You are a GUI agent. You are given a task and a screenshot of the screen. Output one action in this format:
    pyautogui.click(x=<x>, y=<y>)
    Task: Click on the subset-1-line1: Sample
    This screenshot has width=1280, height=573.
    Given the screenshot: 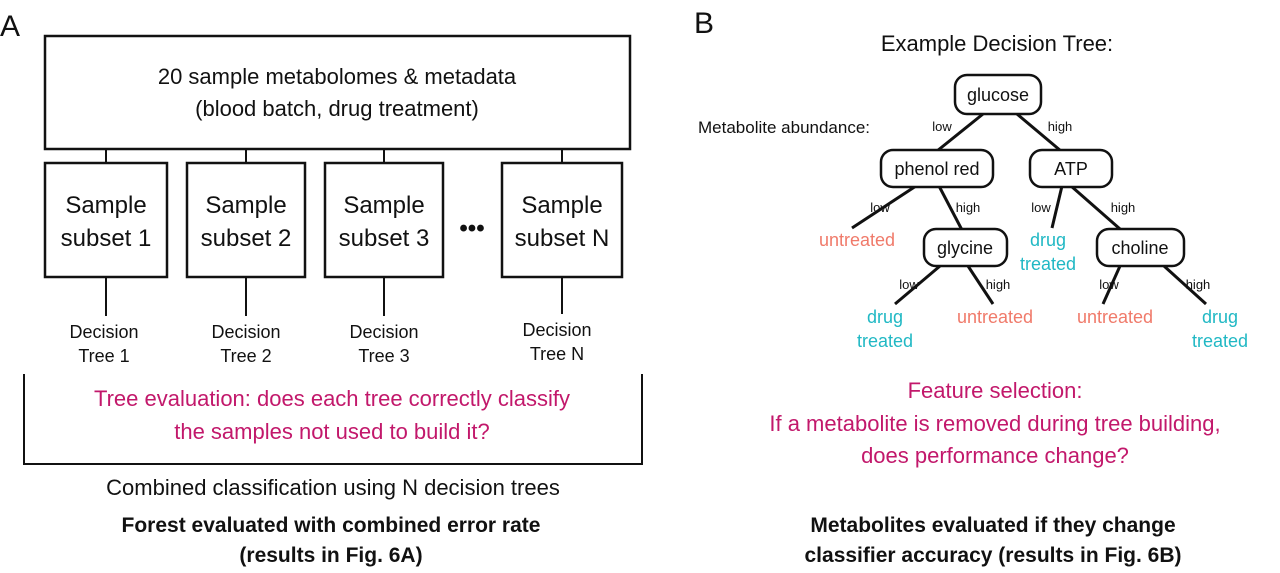 What is the action you would take?
    pyautogui.click(x=105, y=205)
    